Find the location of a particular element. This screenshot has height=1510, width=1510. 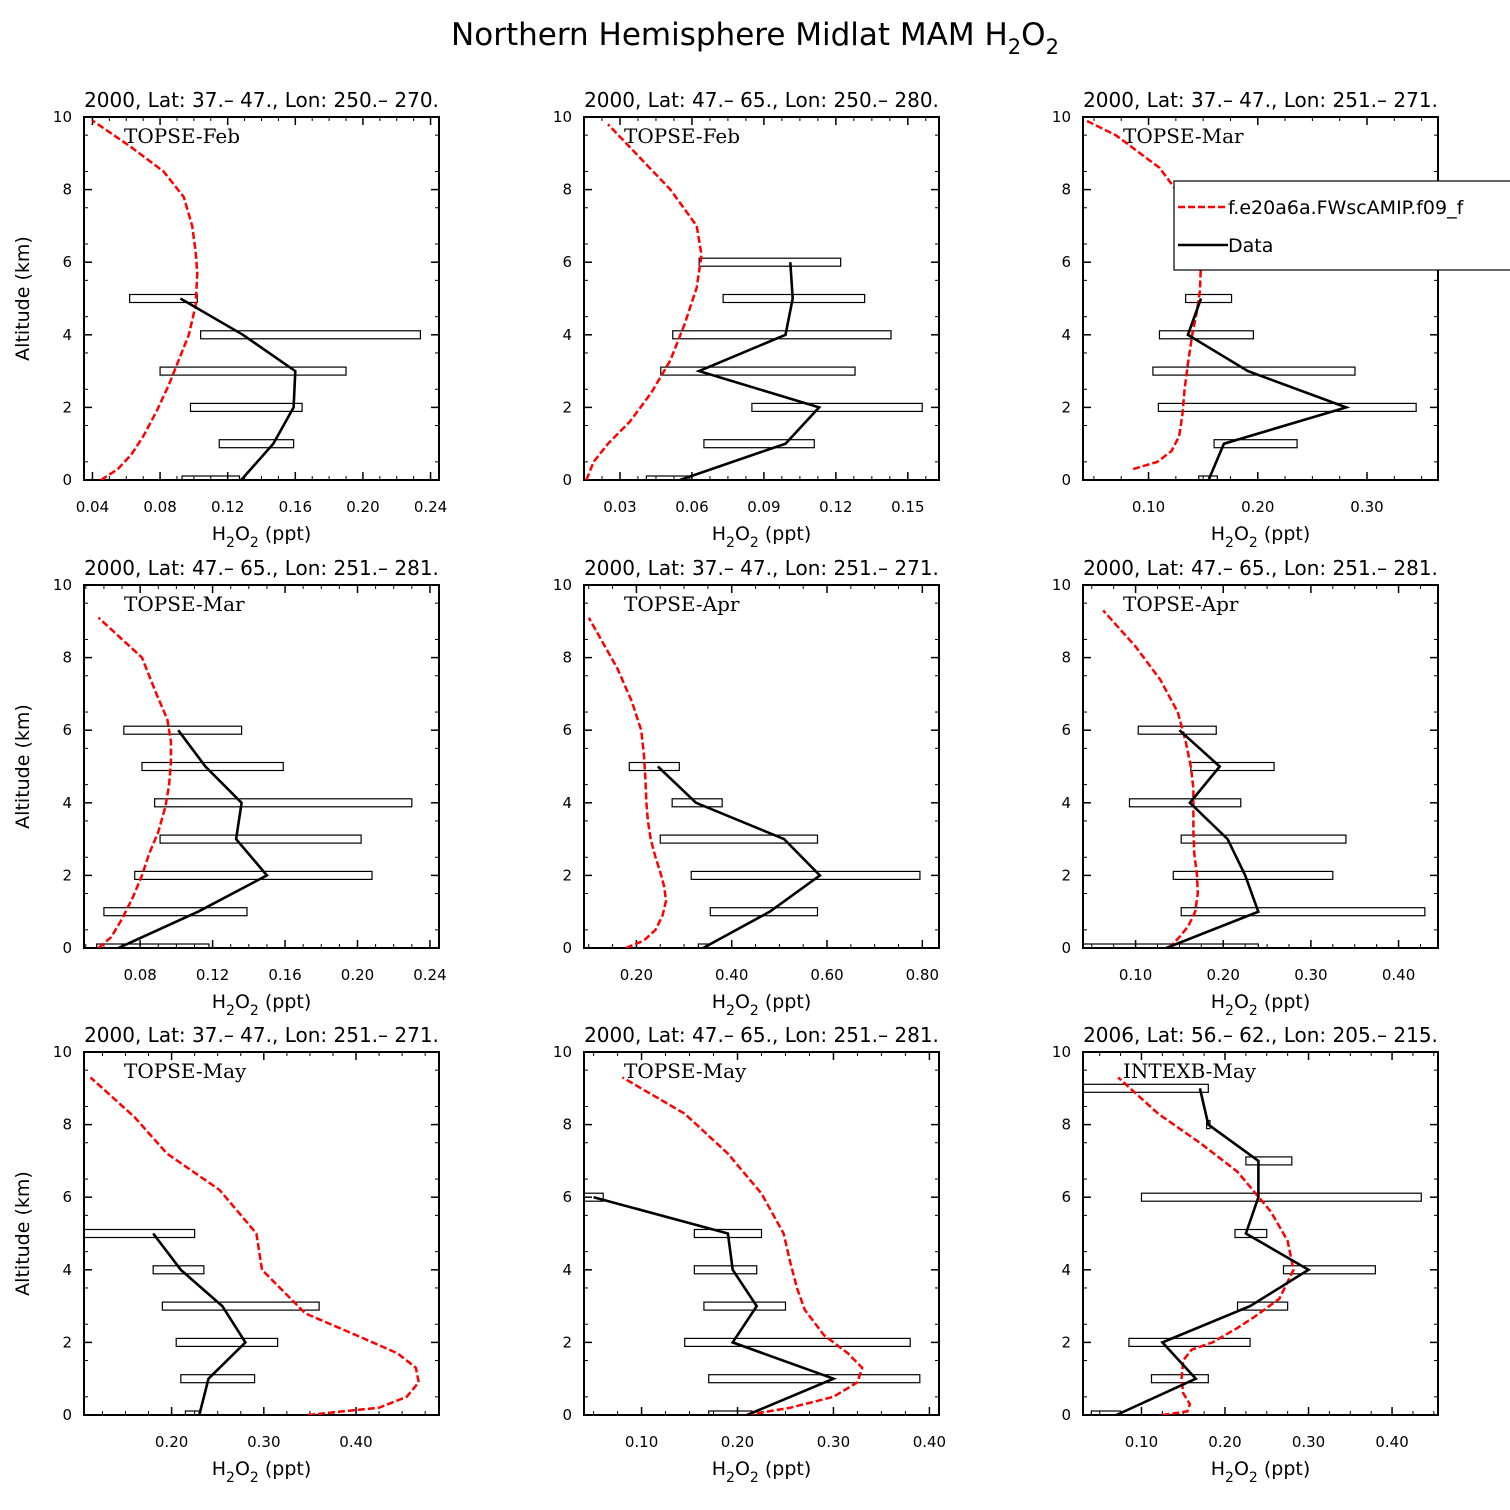

panel-title: 2000, Lat: 47.– 65., Lon: 250.– 280. is located at coordinates (761, 100).